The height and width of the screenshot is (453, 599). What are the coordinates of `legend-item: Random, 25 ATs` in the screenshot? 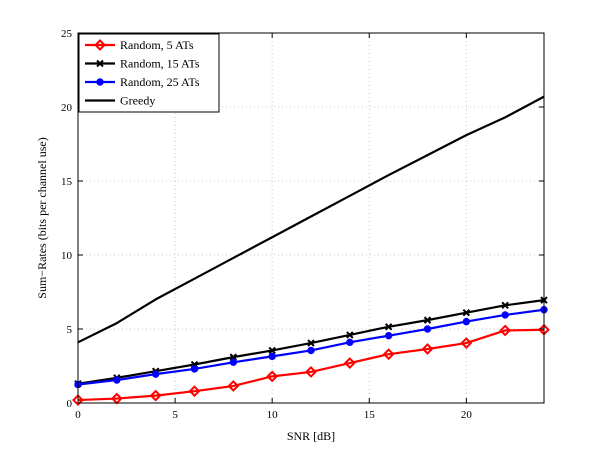 It's located at (142, 82).